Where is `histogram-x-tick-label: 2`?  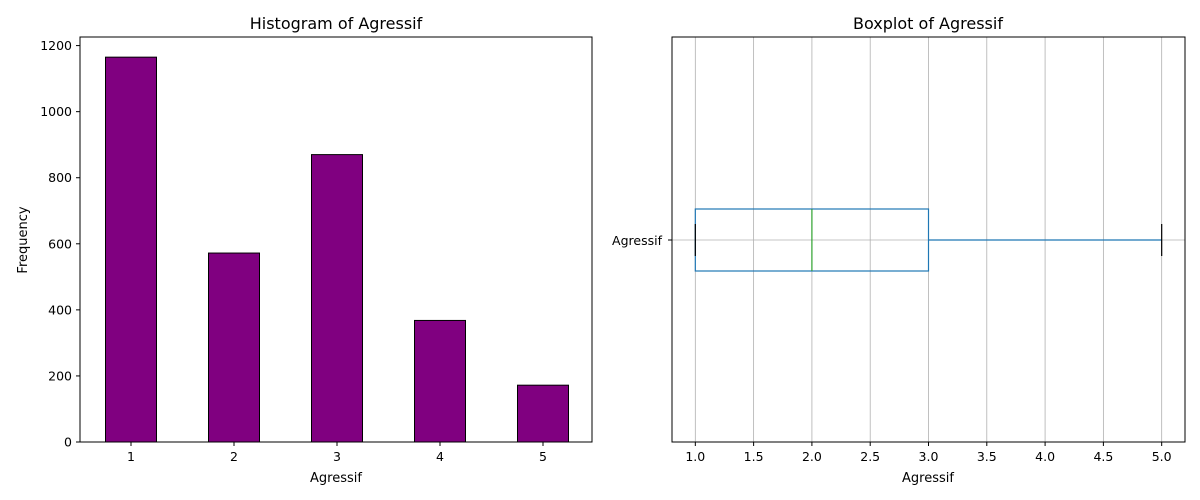
histogram-x-tick-label: 2 is located at coordinates (234, 456).